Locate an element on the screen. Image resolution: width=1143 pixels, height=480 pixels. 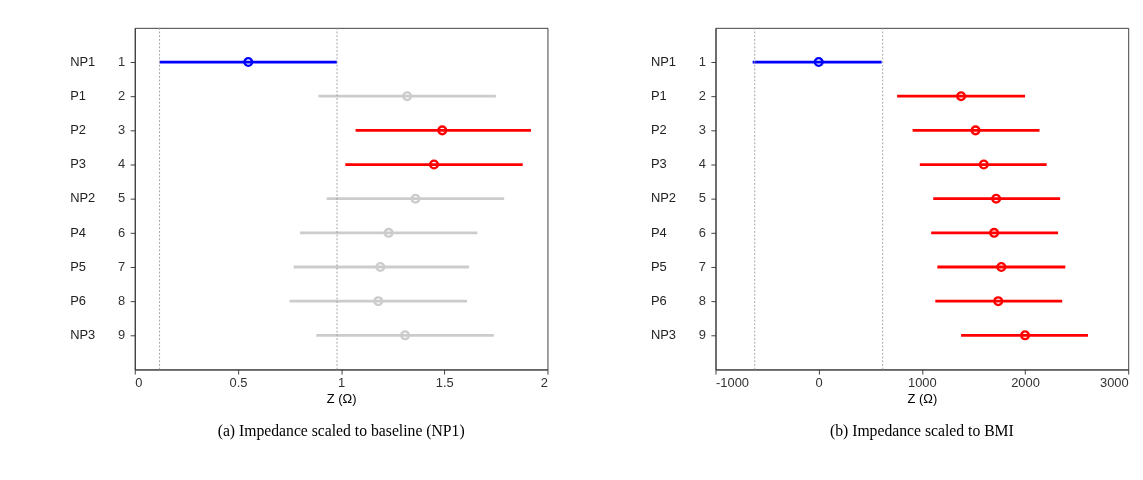
x-tick-label: 2000 is located at coordinates (1025, 382).